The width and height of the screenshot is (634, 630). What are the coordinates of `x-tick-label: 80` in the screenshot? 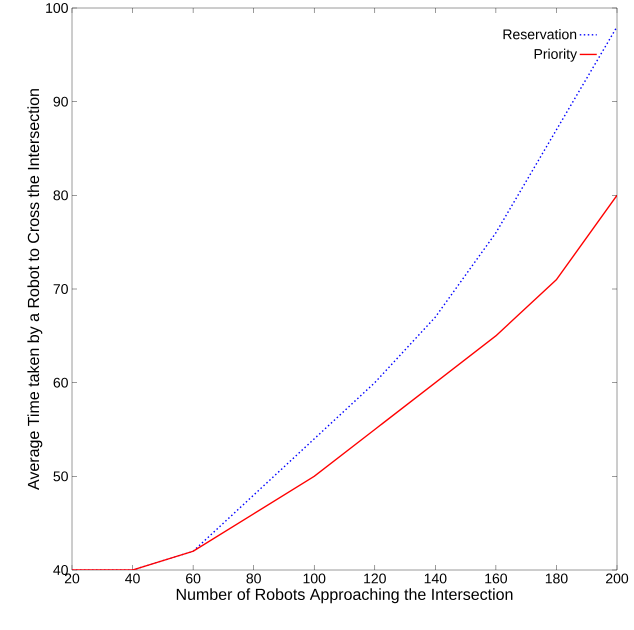 It's located at (253, 579).